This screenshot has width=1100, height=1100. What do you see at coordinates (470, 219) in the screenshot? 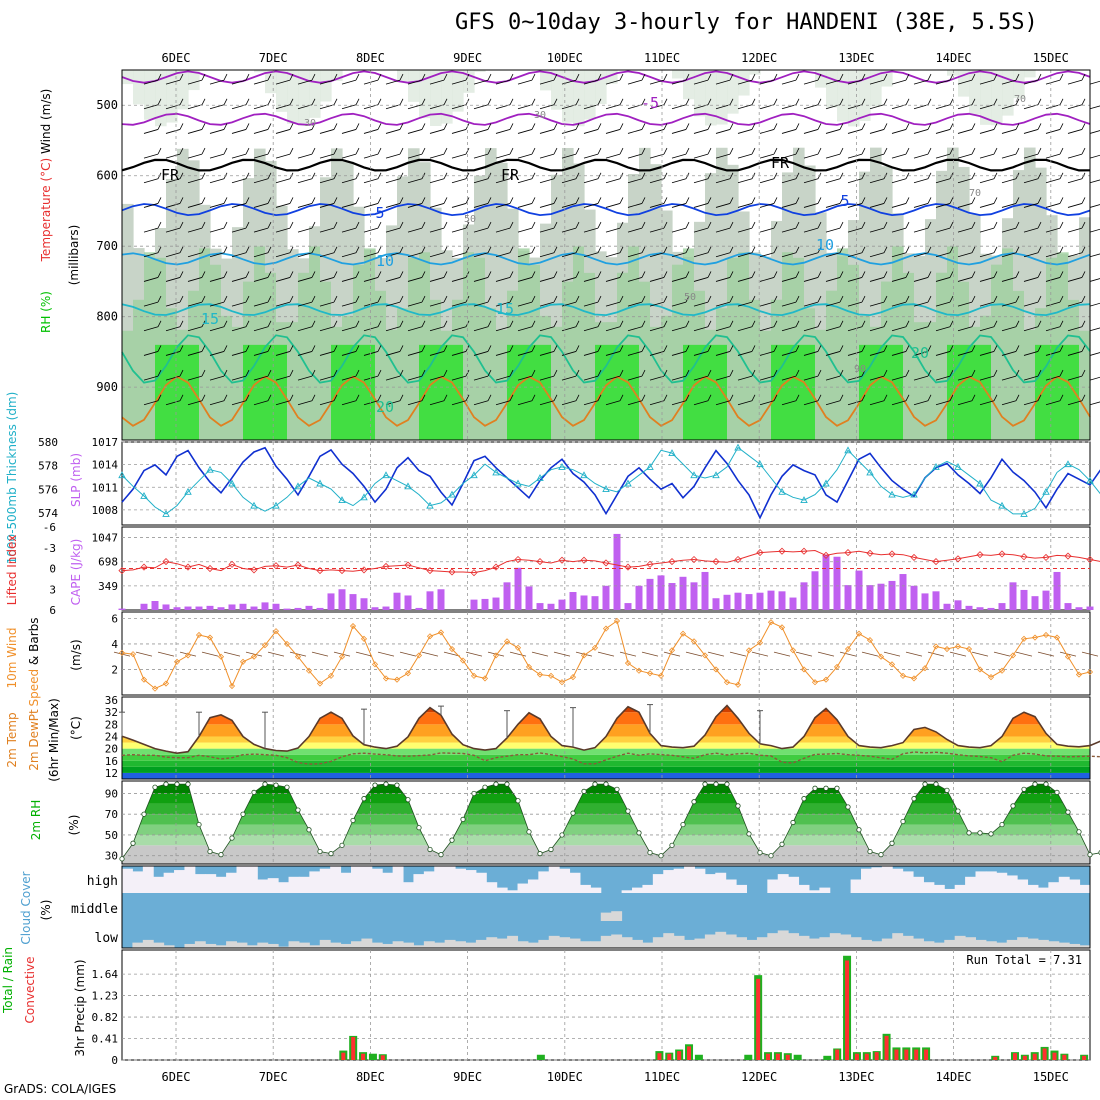
I see `contour-label: 50` at bounding box center [470, 219].